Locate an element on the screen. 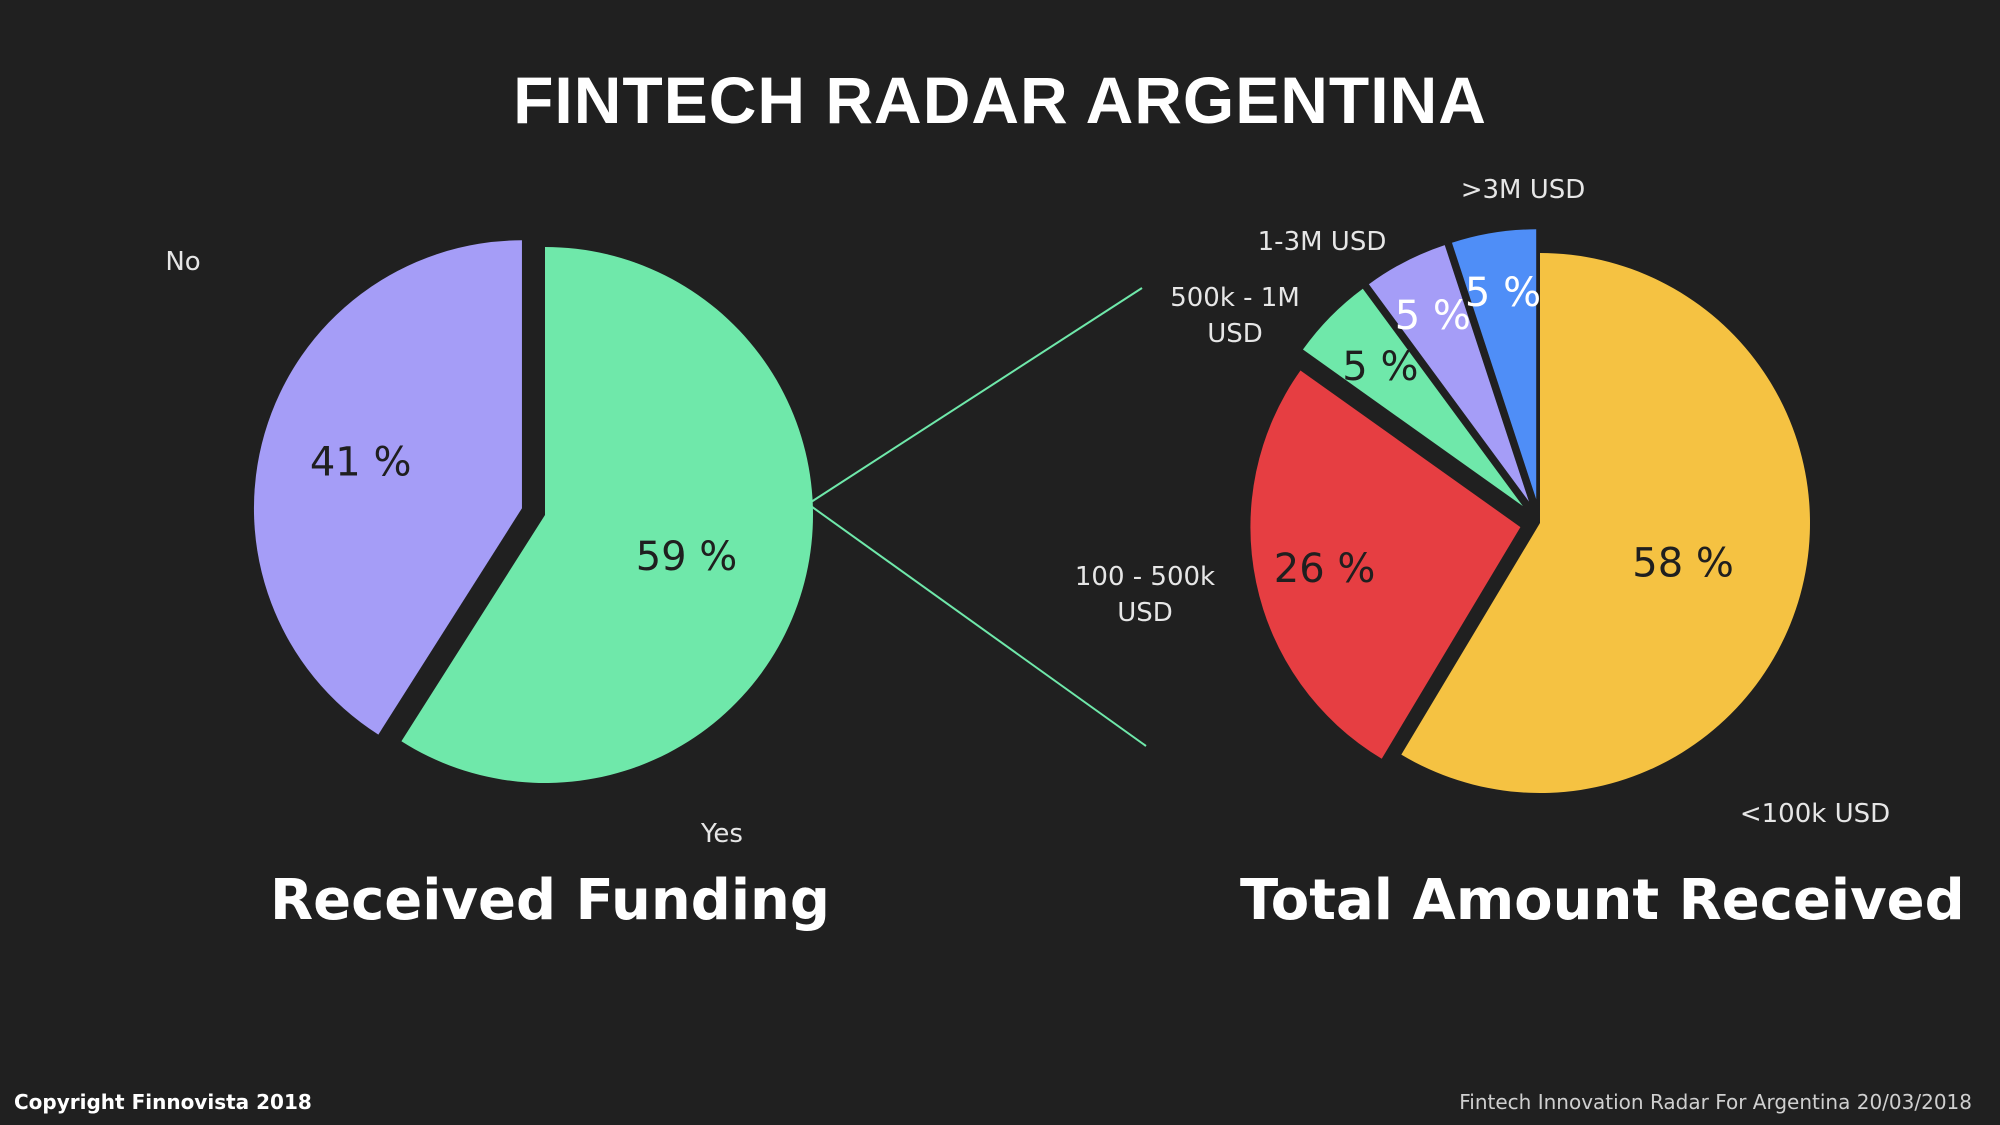 This screenshot has height=1125, width=2000. connector-lines is located at coordinates (977, 517).